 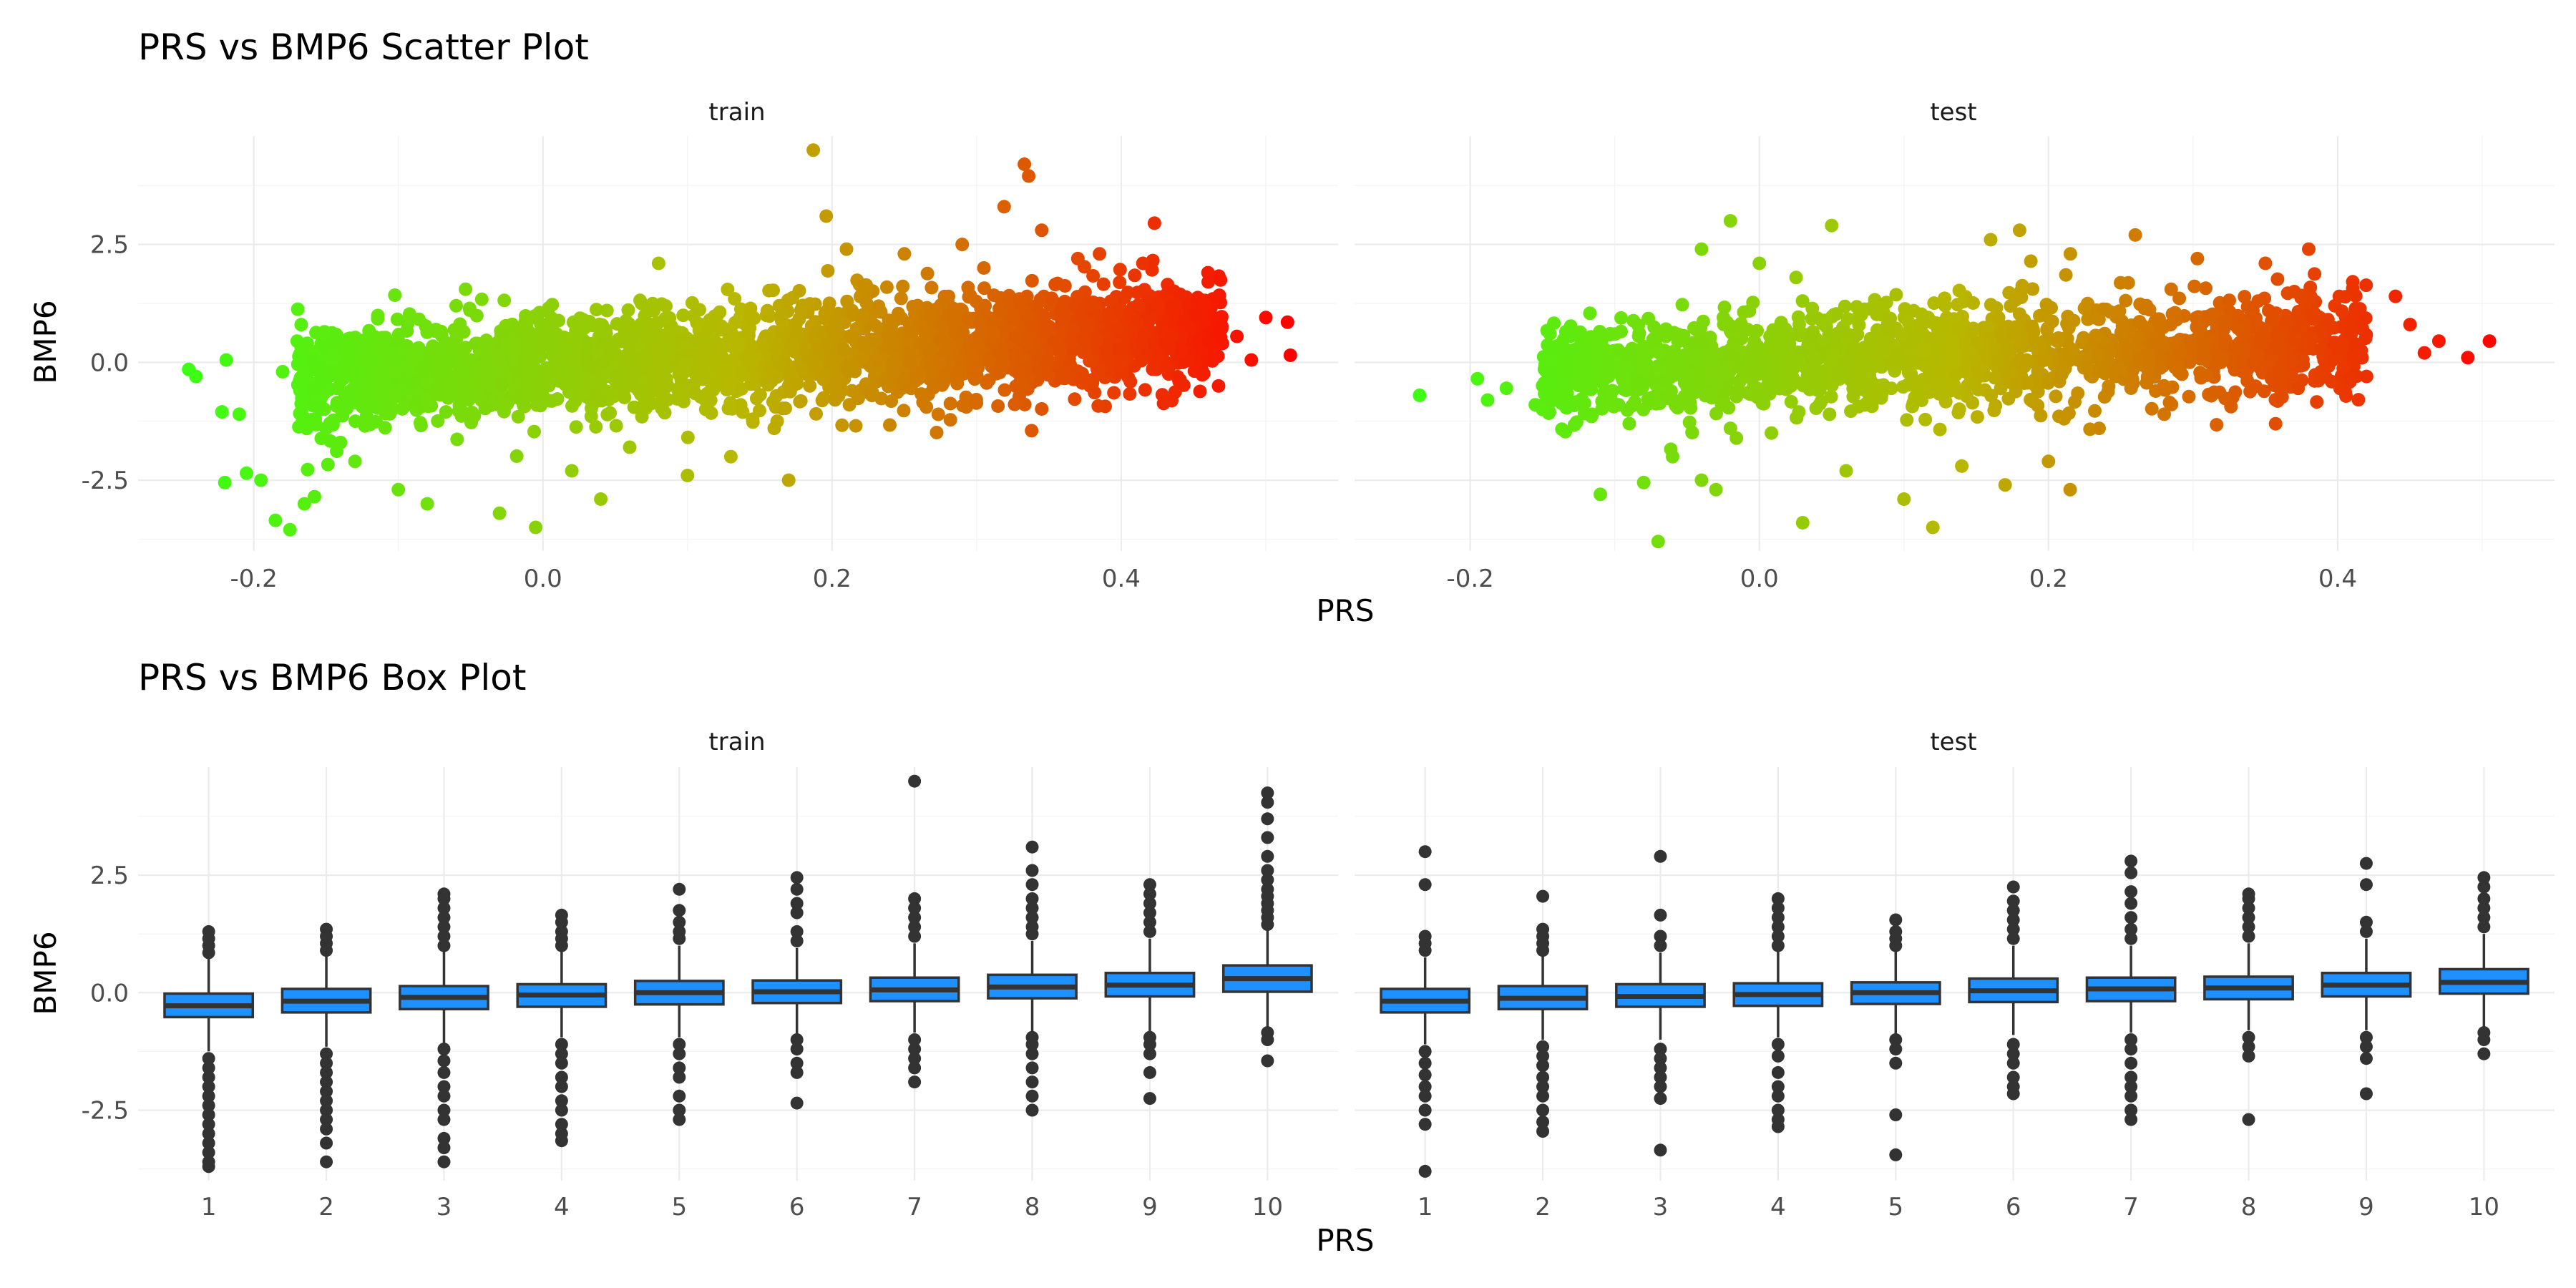 I want to click on y-tick-label: -2.5, so click(x=105, y=1110).